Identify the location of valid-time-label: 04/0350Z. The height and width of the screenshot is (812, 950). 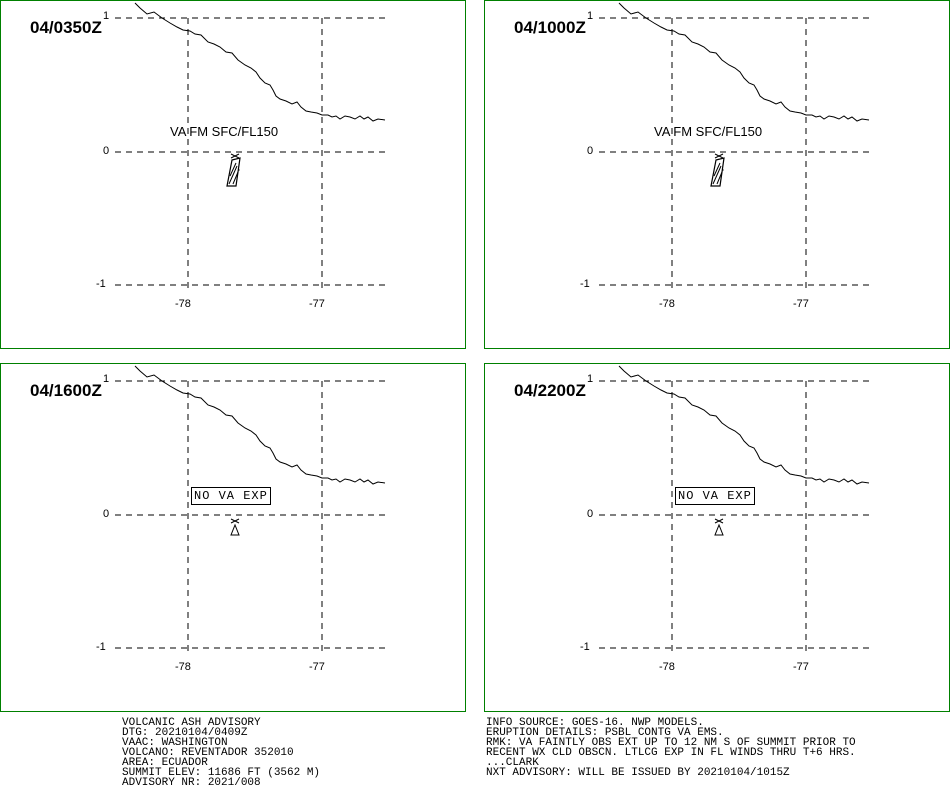
(66, 27).